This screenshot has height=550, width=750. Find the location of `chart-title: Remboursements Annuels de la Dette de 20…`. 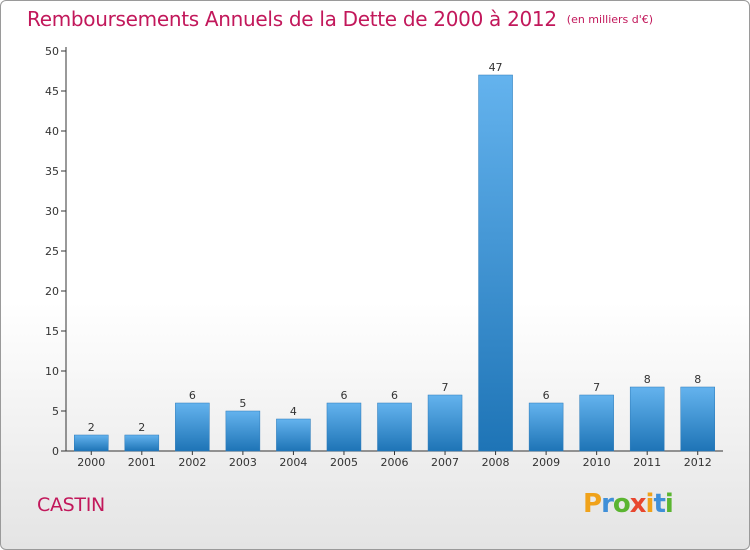

chart-title: Remboursements Annuels de la Dette de 20… is located at coordinates (340, 19).